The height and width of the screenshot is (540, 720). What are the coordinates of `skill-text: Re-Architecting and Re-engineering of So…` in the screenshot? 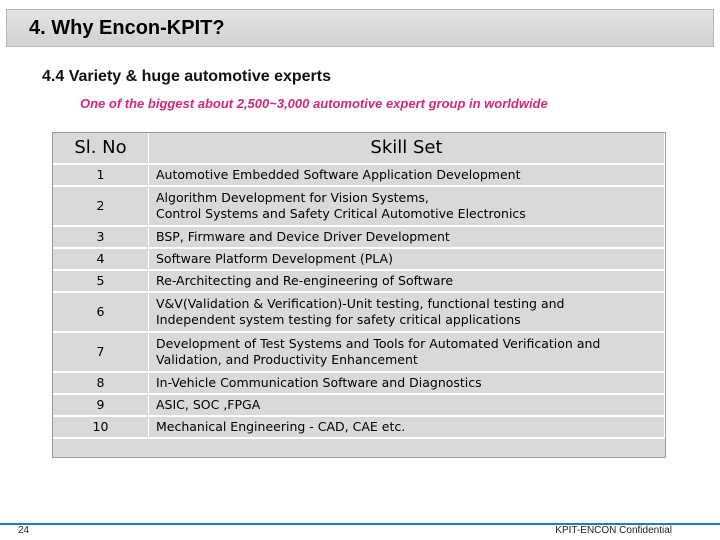 It's located at (305, 280).